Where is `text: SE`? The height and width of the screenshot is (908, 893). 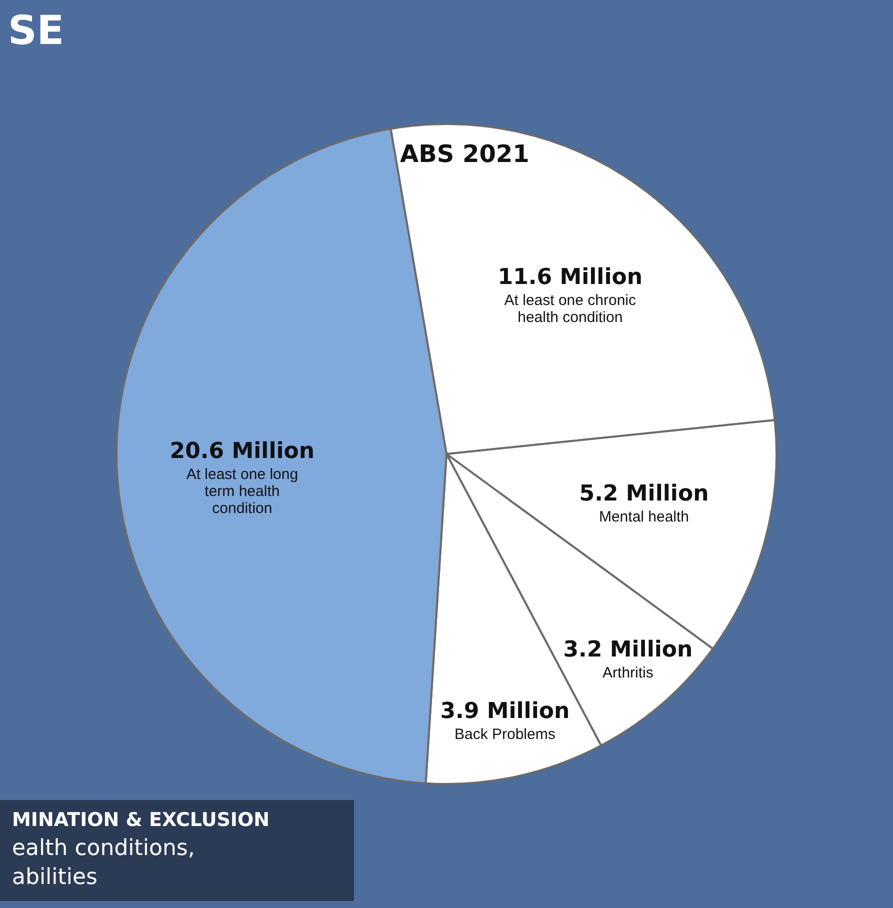
text: SE is located at coordinates (36, 31).